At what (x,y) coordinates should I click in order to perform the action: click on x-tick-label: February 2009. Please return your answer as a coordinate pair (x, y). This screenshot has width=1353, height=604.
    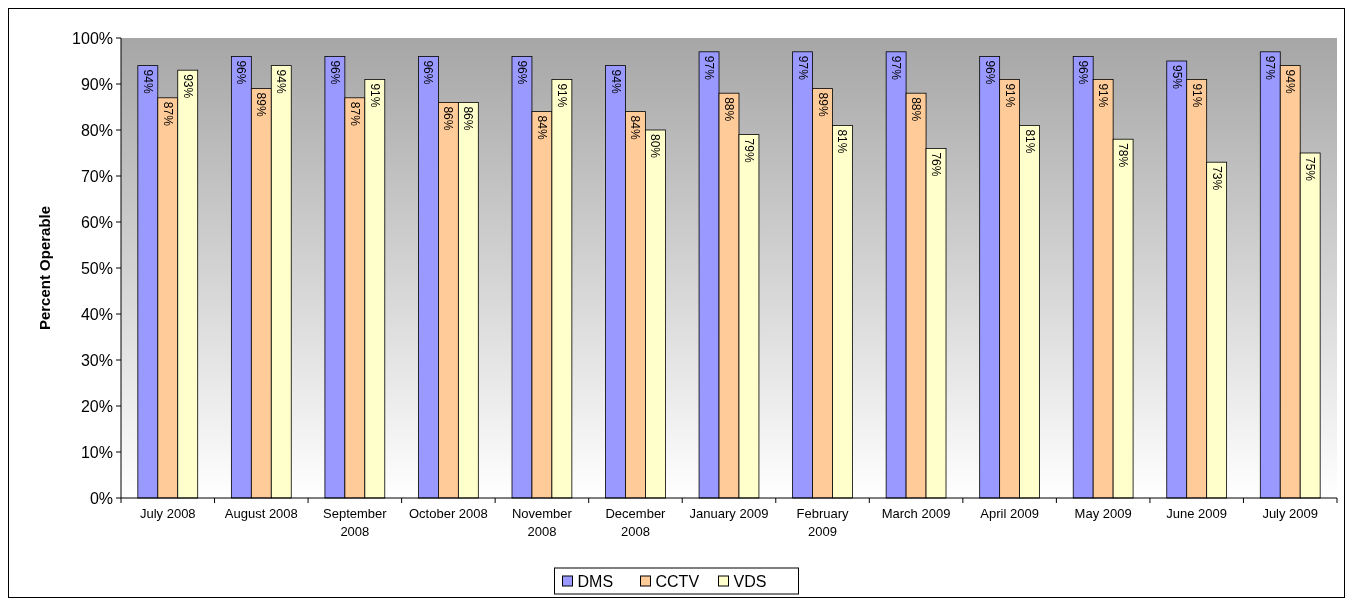
    Looking at the image, I should click on (823, 522).